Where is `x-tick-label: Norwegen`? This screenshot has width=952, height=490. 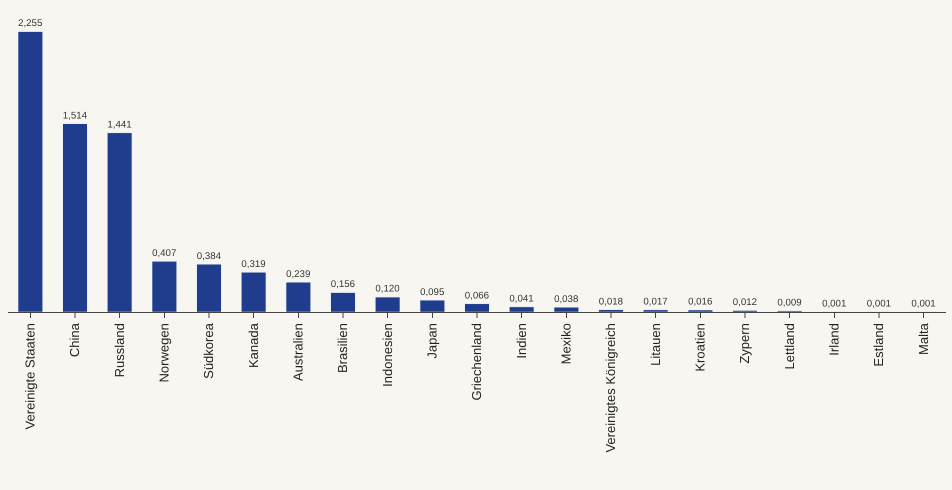 x-tick-label: Norwegen is located at coordinates (164, 352).